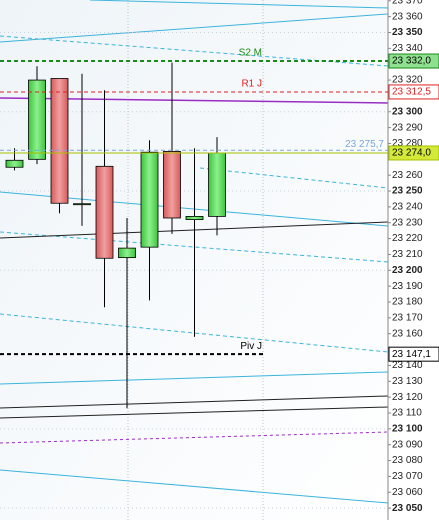 Image resolution: width=439 pixels, height=525 pixels. Describe the element at coordinates (407, 3) in the screenshot. I see `y-tick-label: 23 370` at that location.